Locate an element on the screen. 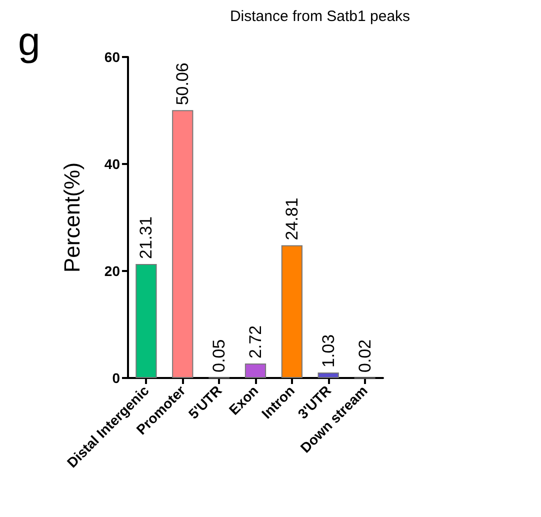 Image resolution: width=541 pixels, height=517 pixels. data-label: 1.03 is located at coordinates (328, 351).